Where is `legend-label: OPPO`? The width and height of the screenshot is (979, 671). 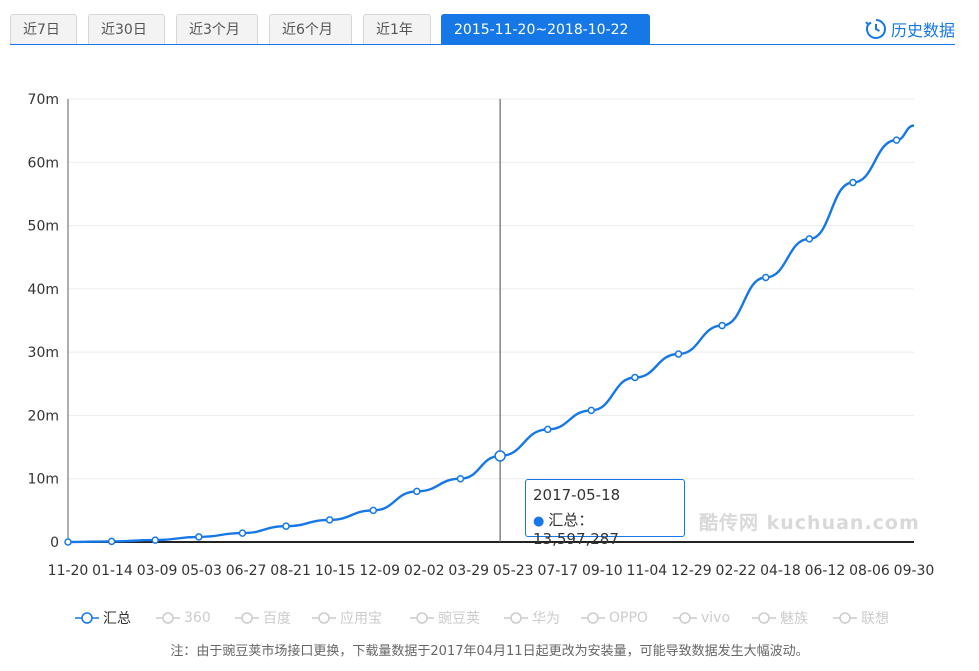 legend-label: OPPO is located at coordinates (628, 618).